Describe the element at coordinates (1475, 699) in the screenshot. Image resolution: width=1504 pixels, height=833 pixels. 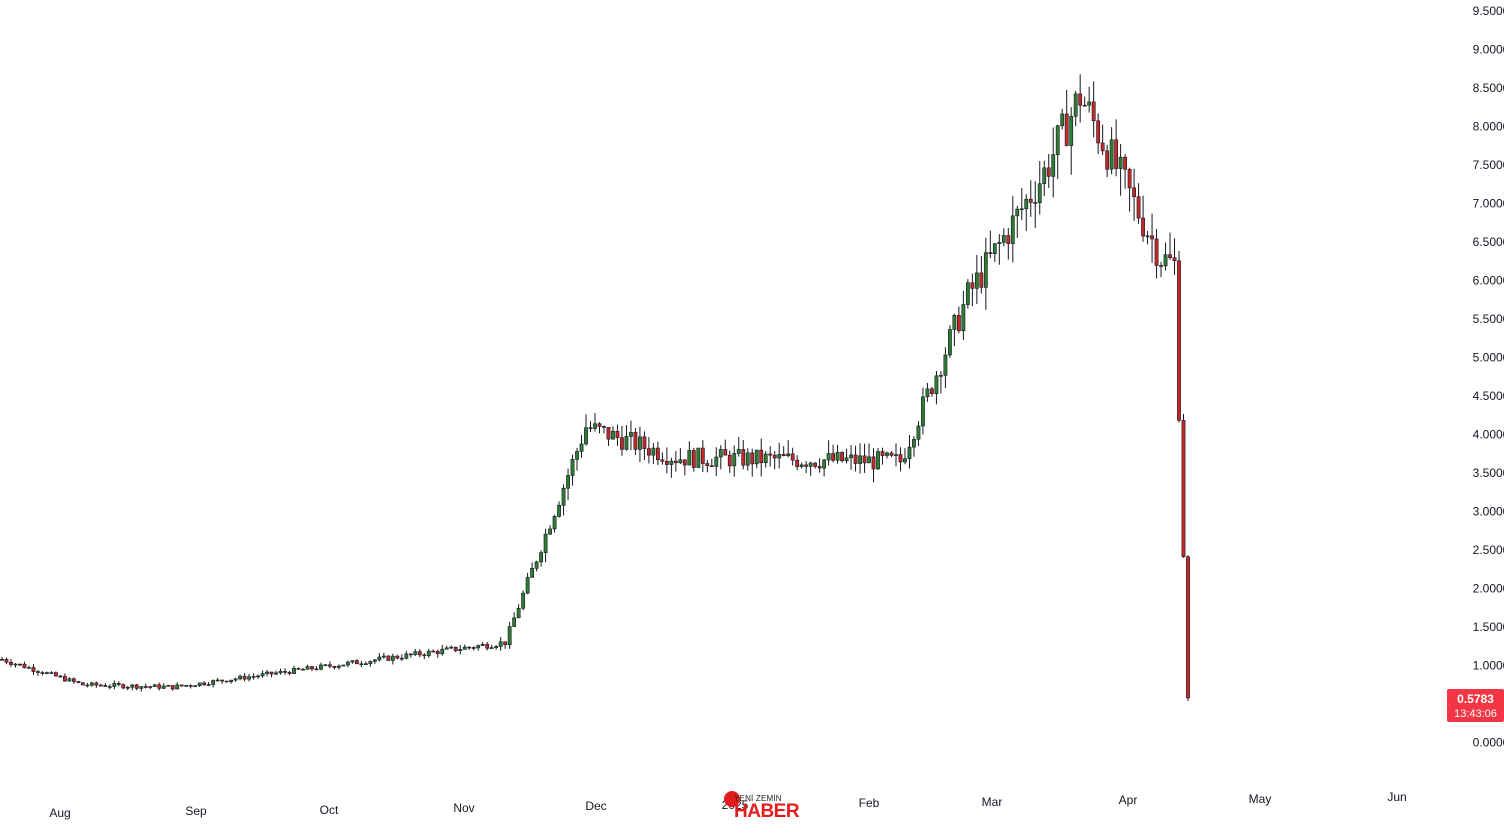
I see `last-price-value: 0.5783` at that location.